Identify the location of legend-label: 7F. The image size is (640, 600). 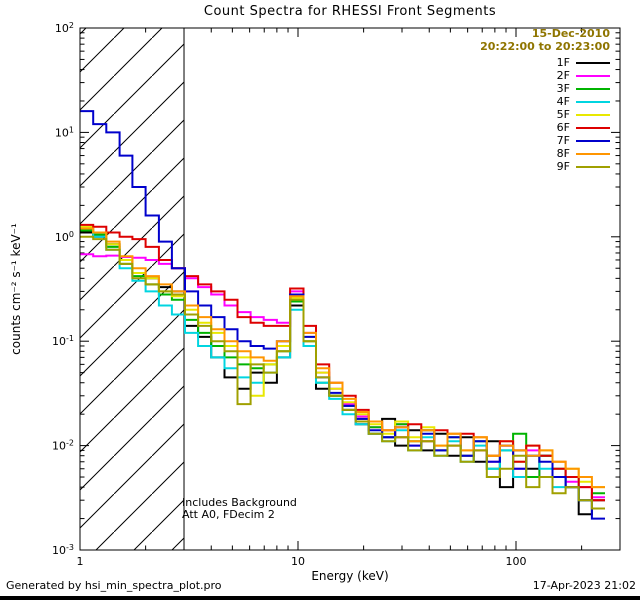
(563, 140).